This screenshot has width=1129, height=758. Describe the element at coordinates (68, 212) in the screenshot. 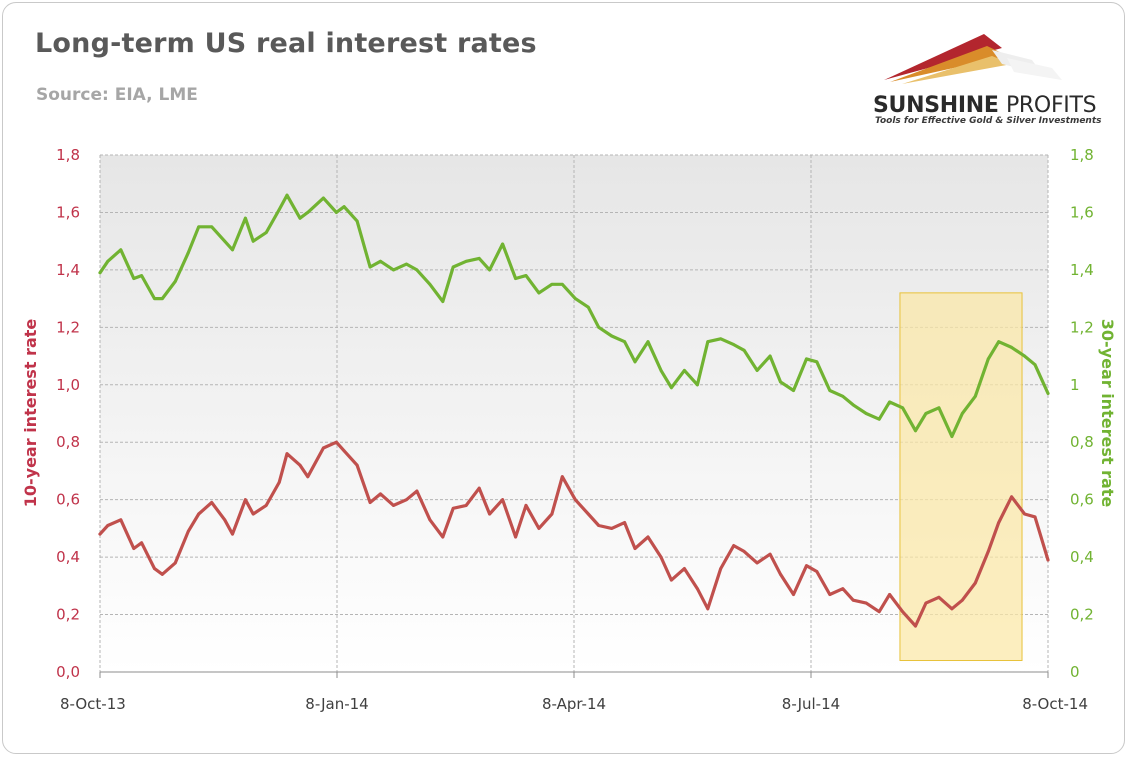

I see `y-left-tick-label: 1,6` at that location.